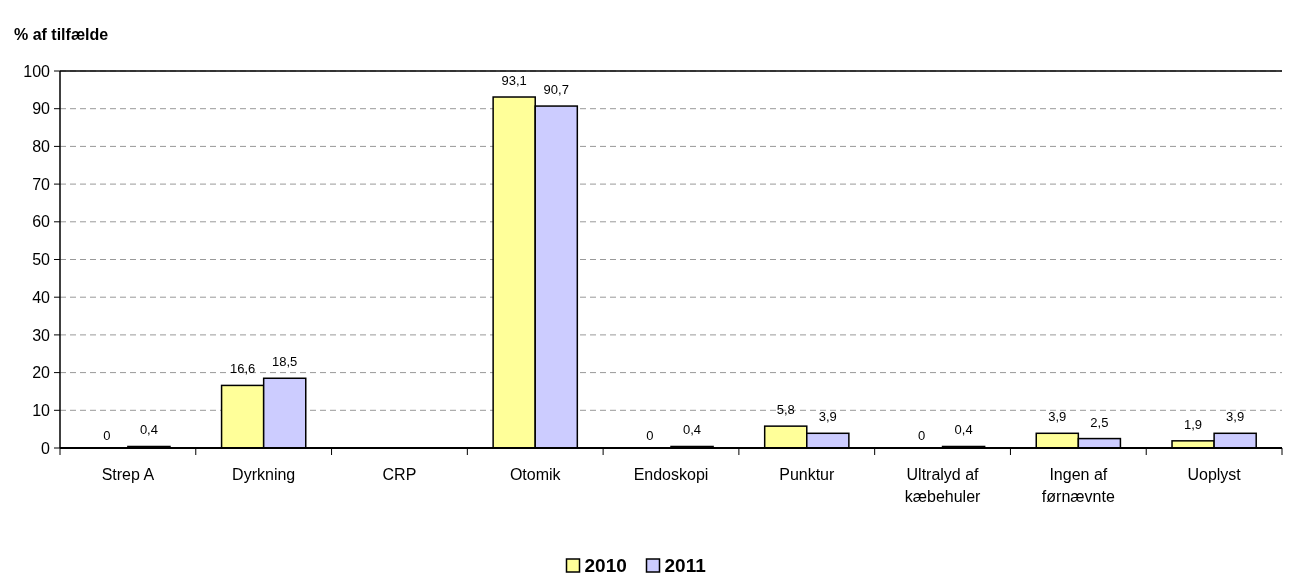 This screenshot has width=1293, height=586. What do you see at coordinates (61, 34) in the screenshot?
I see `y-axis-title: % af tilfælde` at bounding box center [61, 34].